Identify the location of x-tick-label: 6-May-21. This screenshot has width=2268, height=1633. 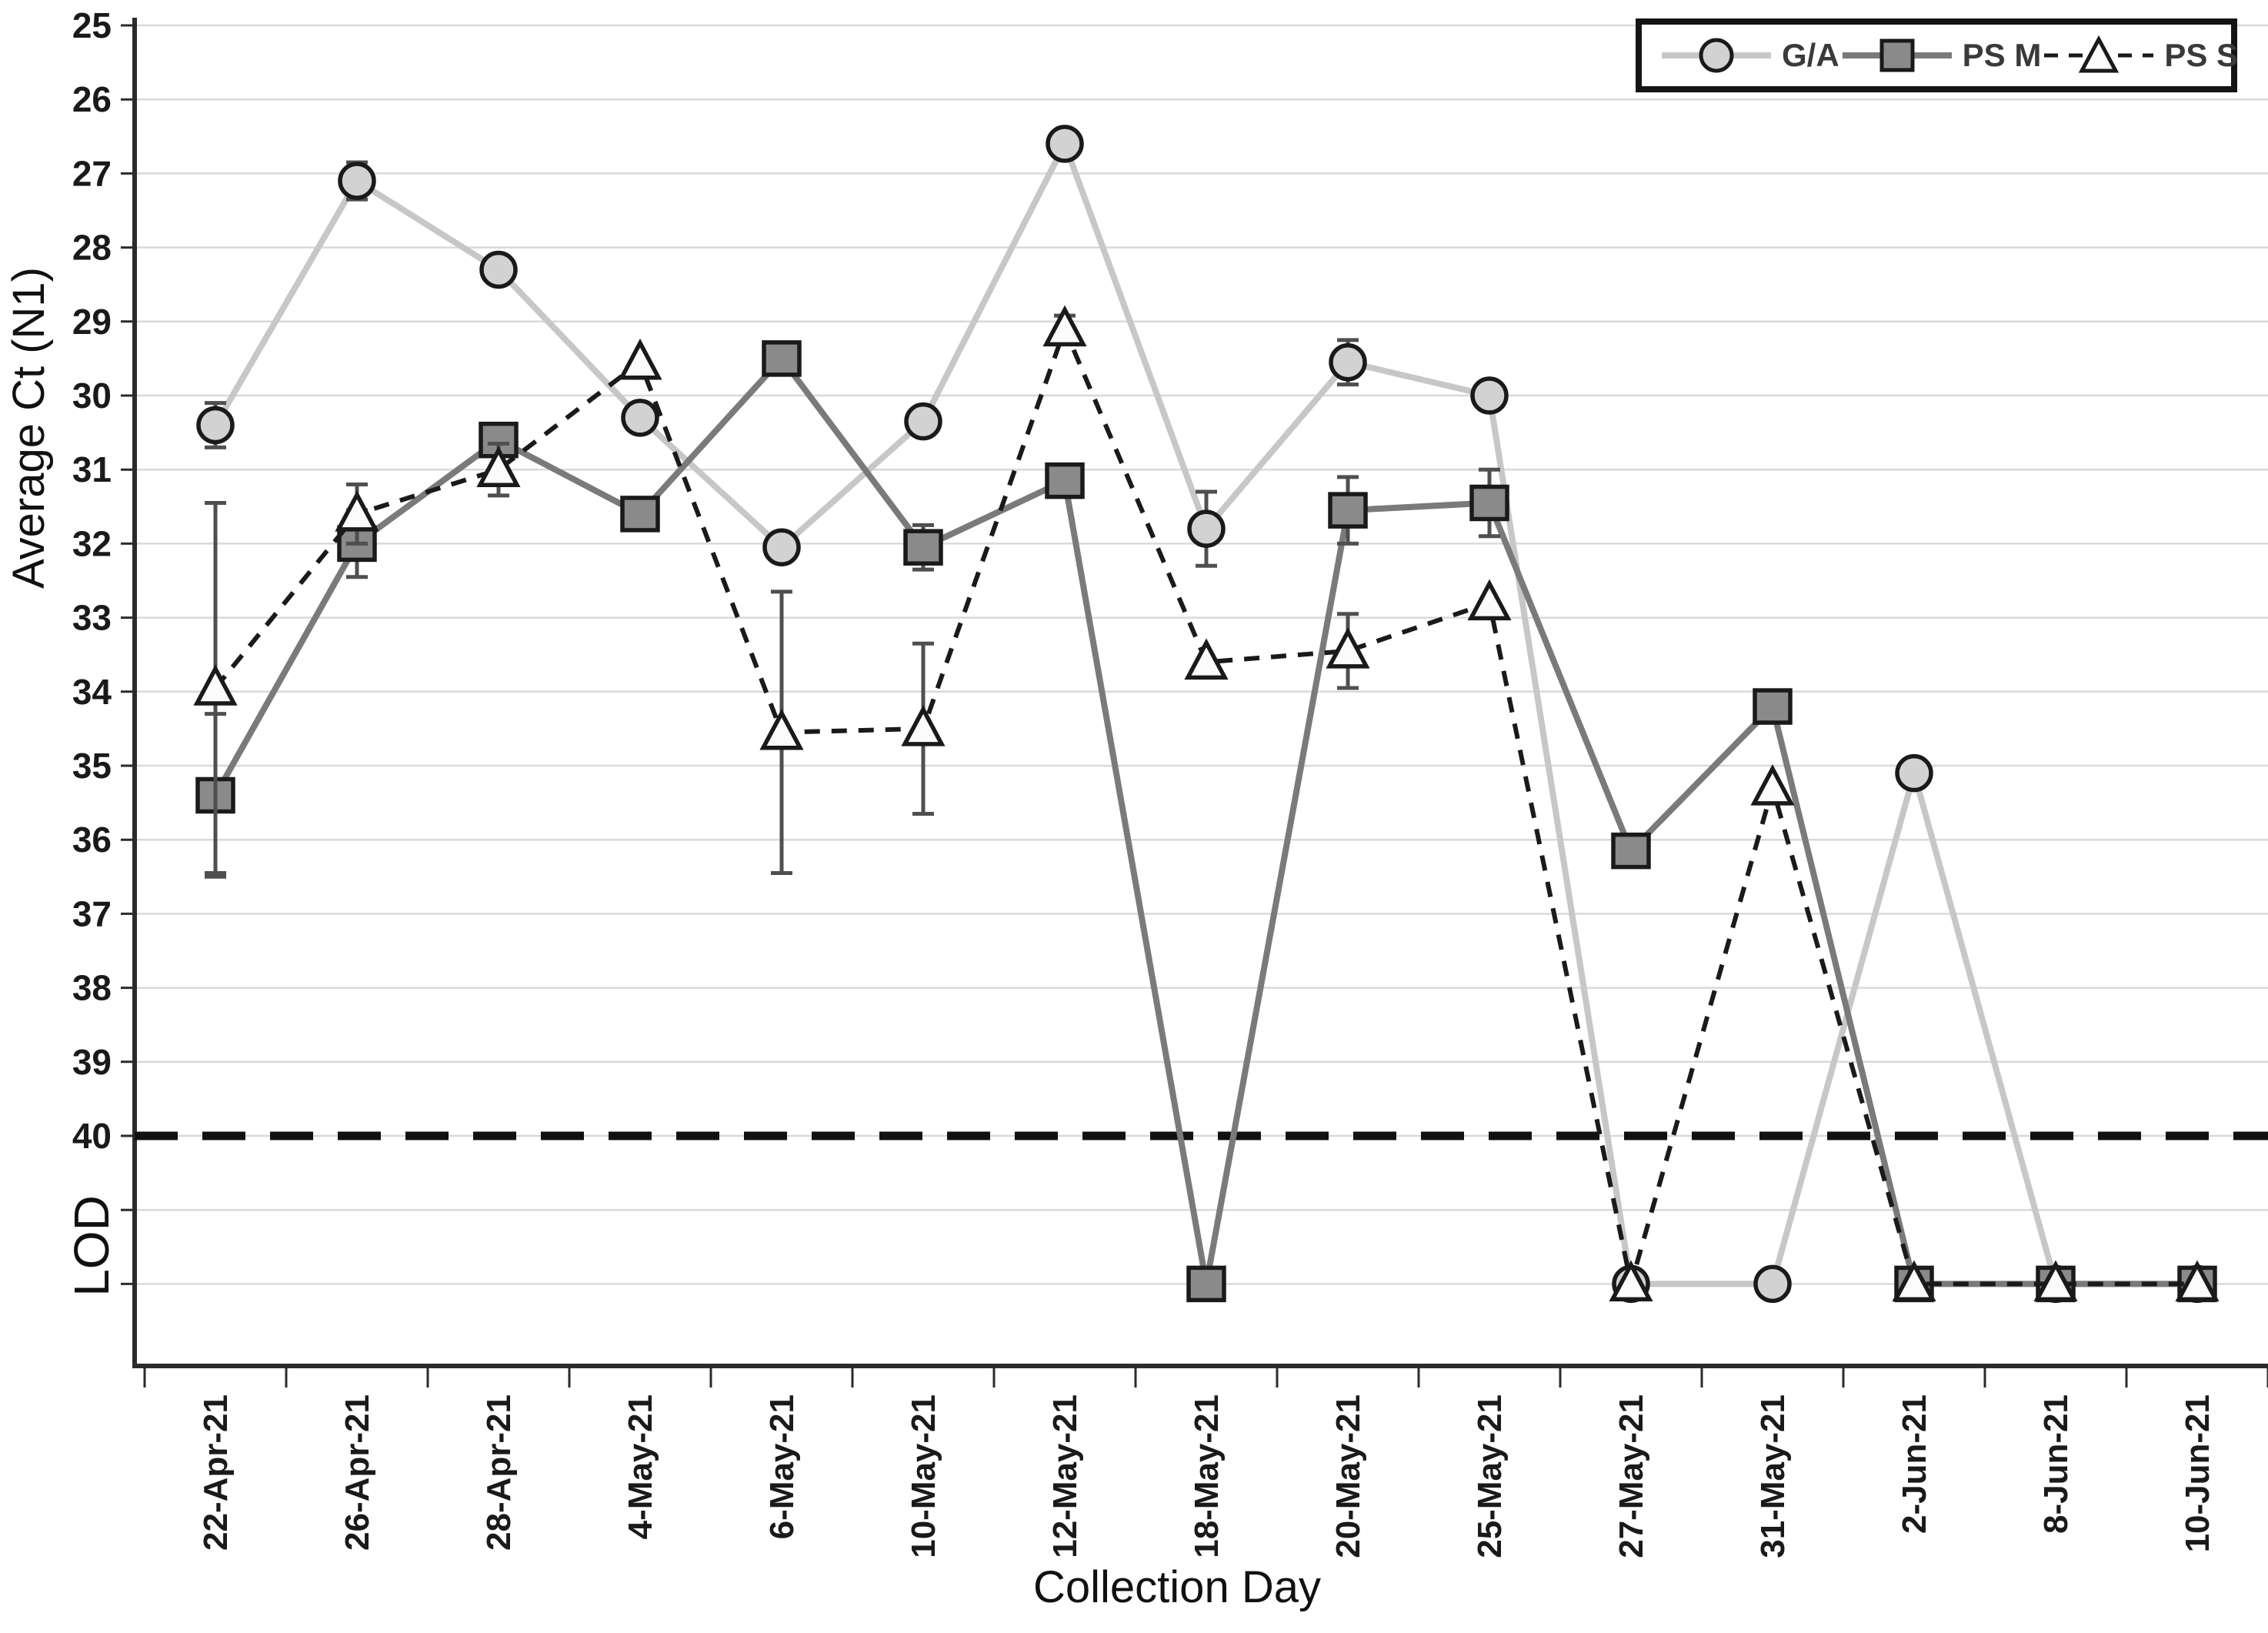
(782, 1466).